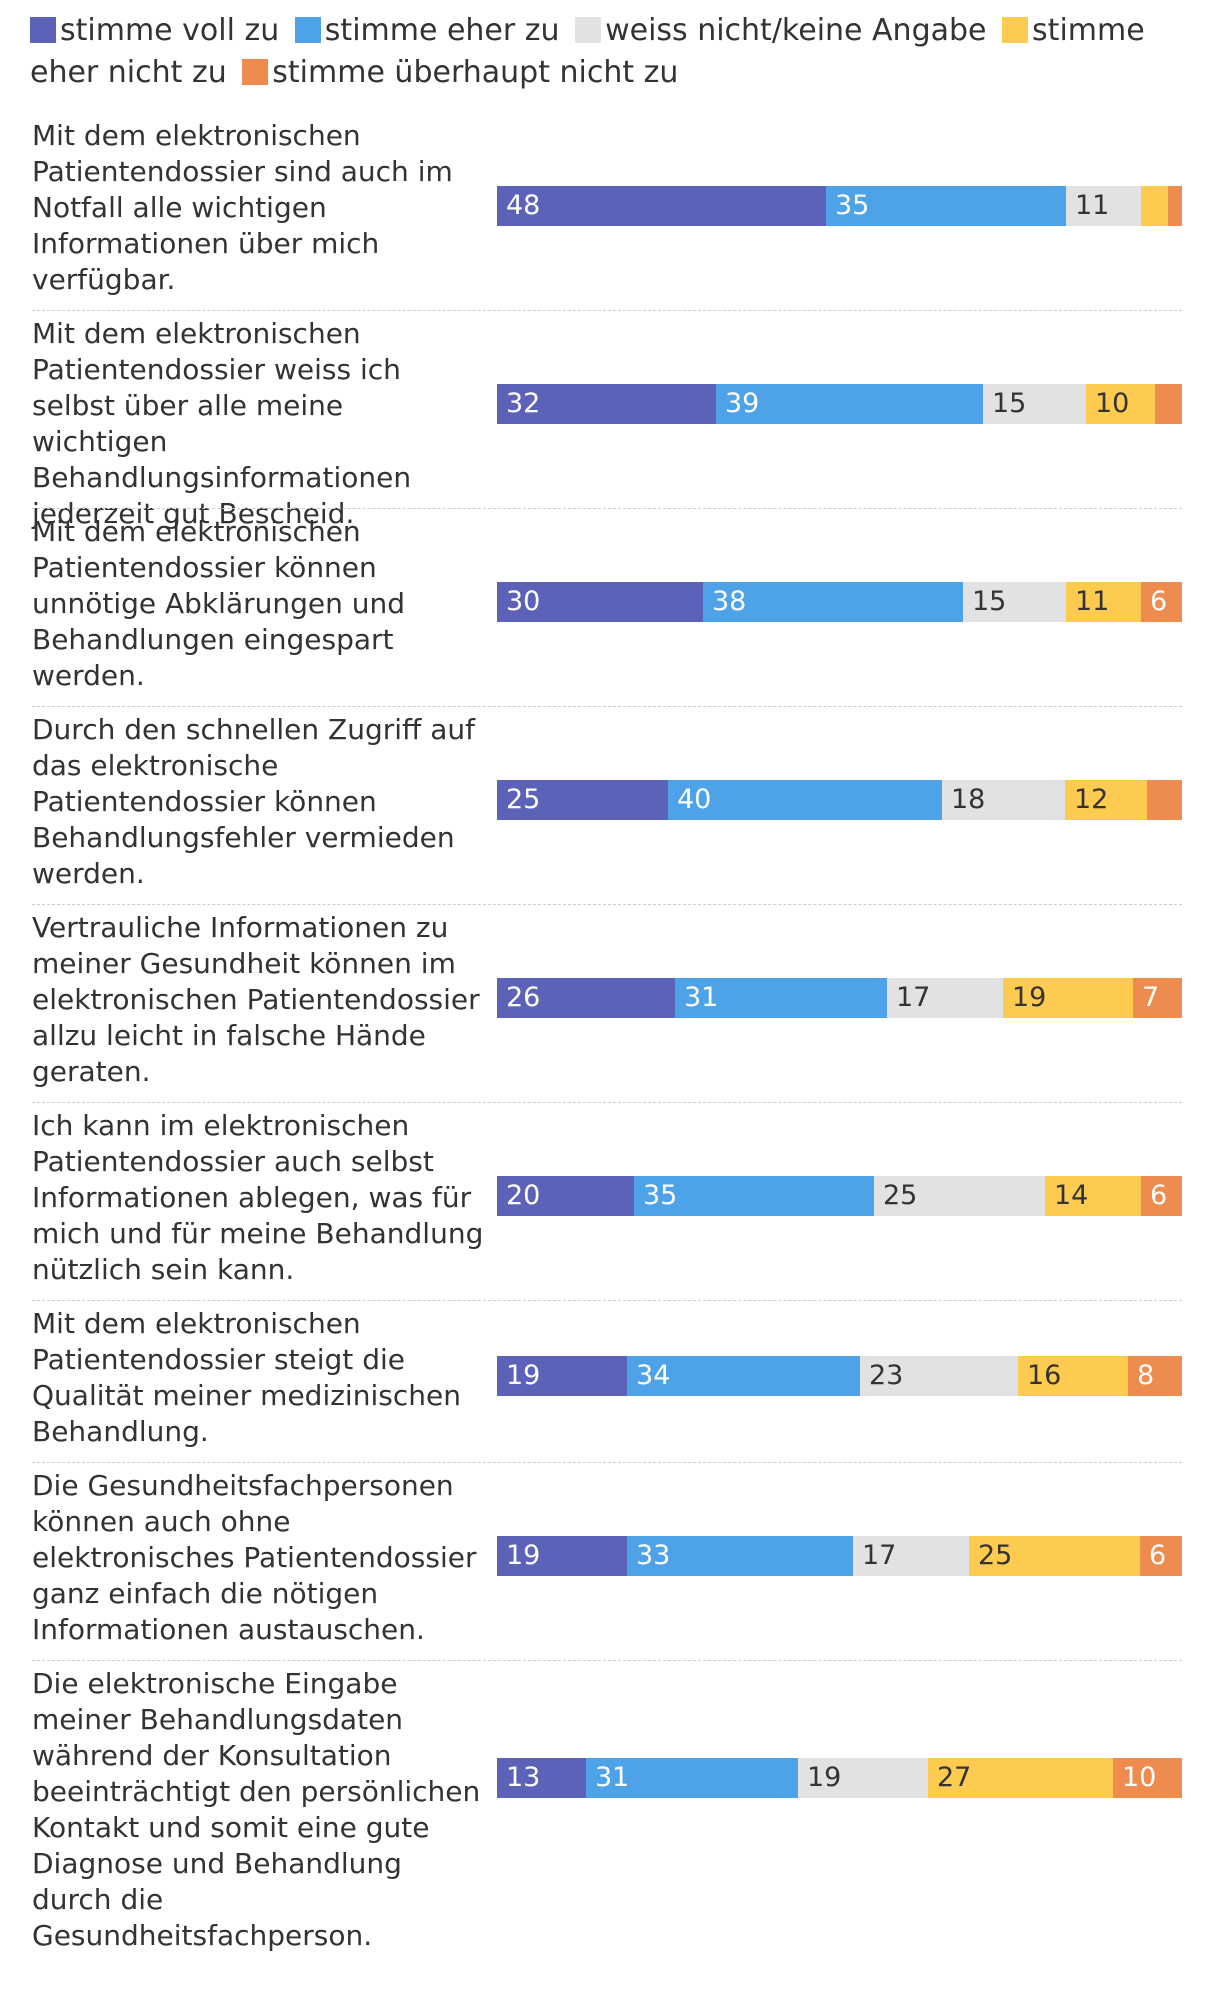 Image resolution: width=1220 pixels, height=2004 pixels. Describe the element at coordinates (562, 1556) in the screenshot. I see `bar-segment: 19` at that location.